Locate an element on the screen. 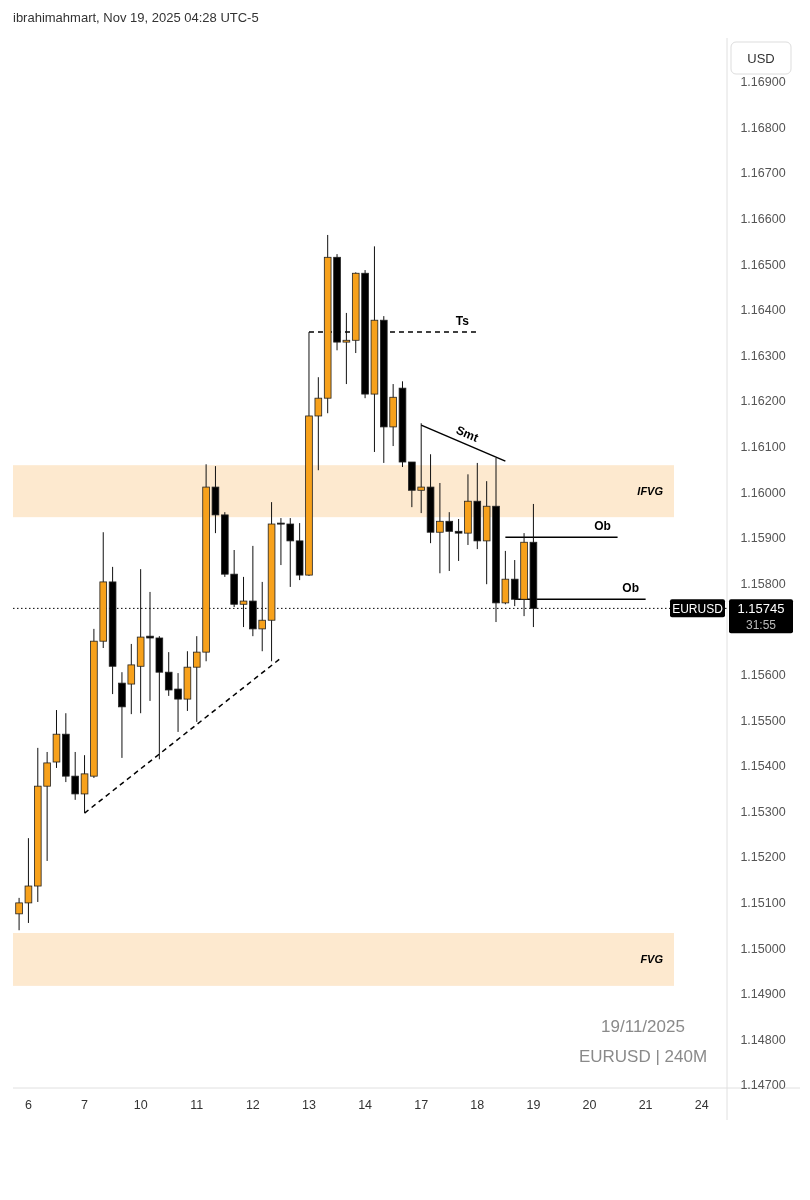 This screenshot has width=810, height=1200. y-tick-label: 1.15200 is located at coordinates (763, 857).